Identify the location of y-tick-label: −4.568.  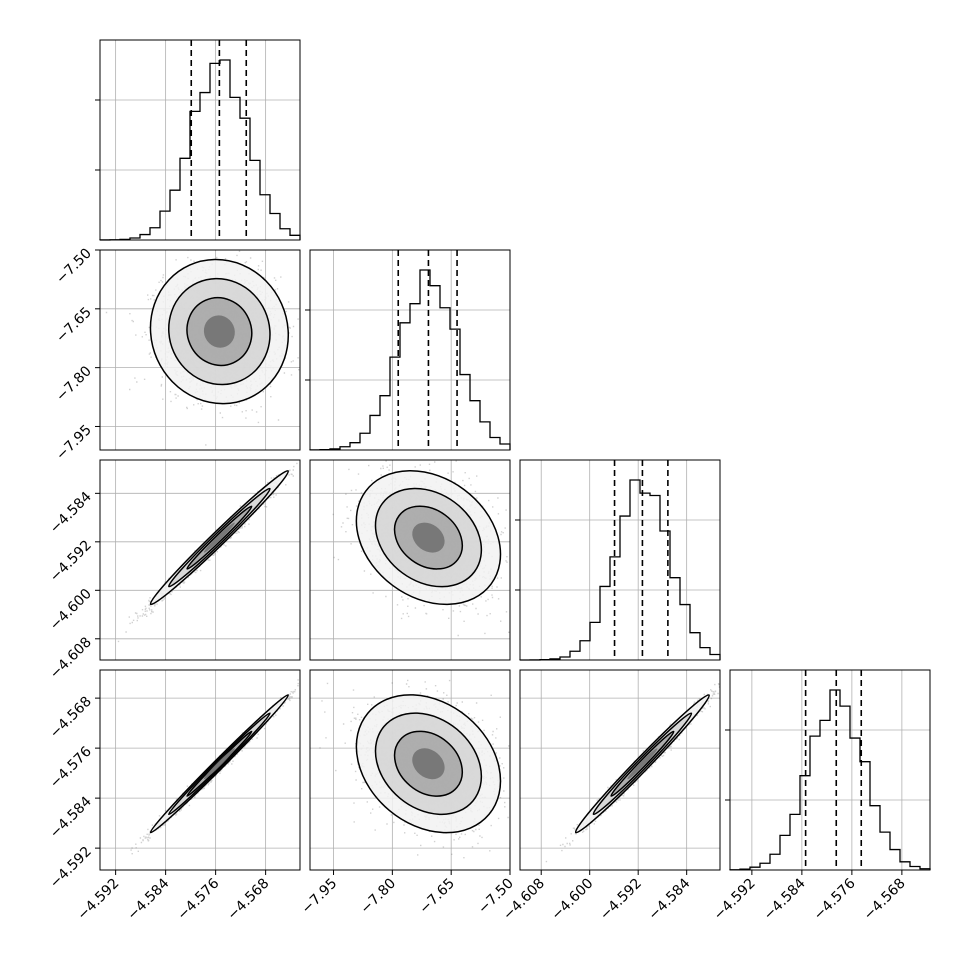
(71, 718).